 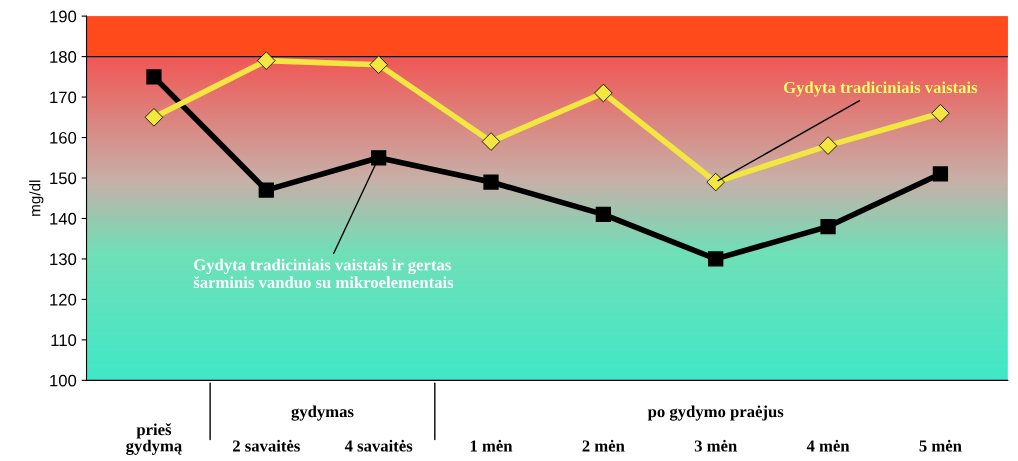 What do you see at coordinates (940, 445) in the screenshot?
I see `x-tick-label: 5 mėn` at bounding box center [940, 445].